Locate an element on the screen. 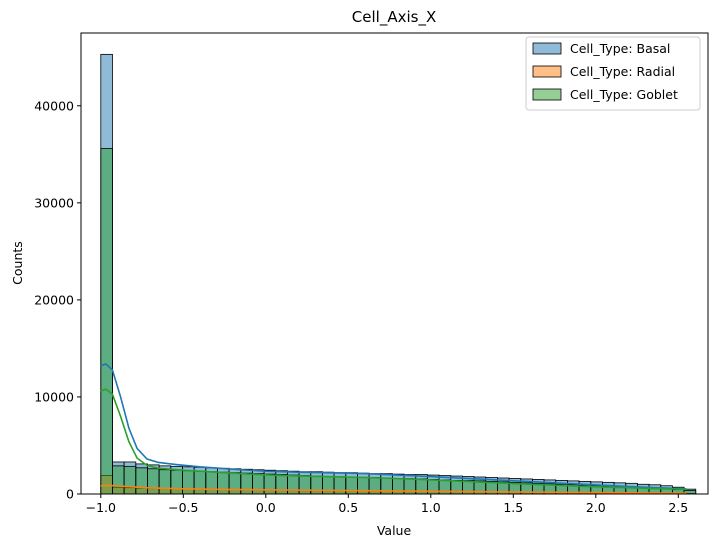 Image resolution: width=713 pixels, height=547 pixels. x-tick-label: −1.0 is located at coordinates (101, 507).